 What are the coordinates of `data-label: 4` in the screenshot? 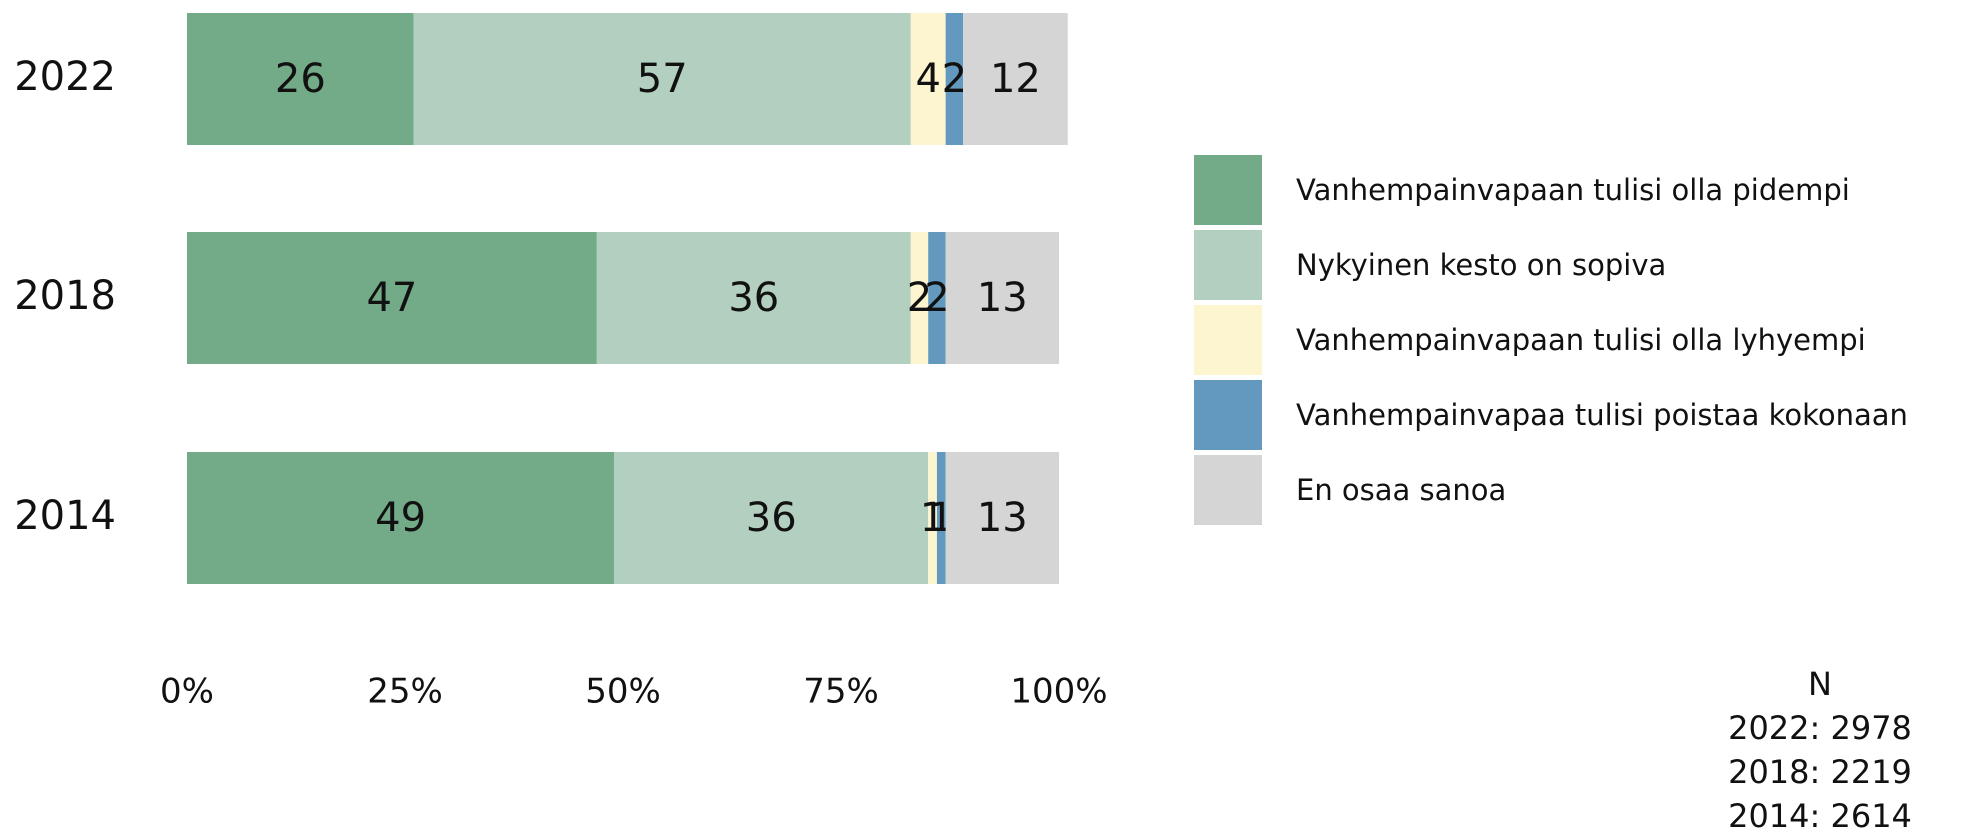 It's located at (927, 79).